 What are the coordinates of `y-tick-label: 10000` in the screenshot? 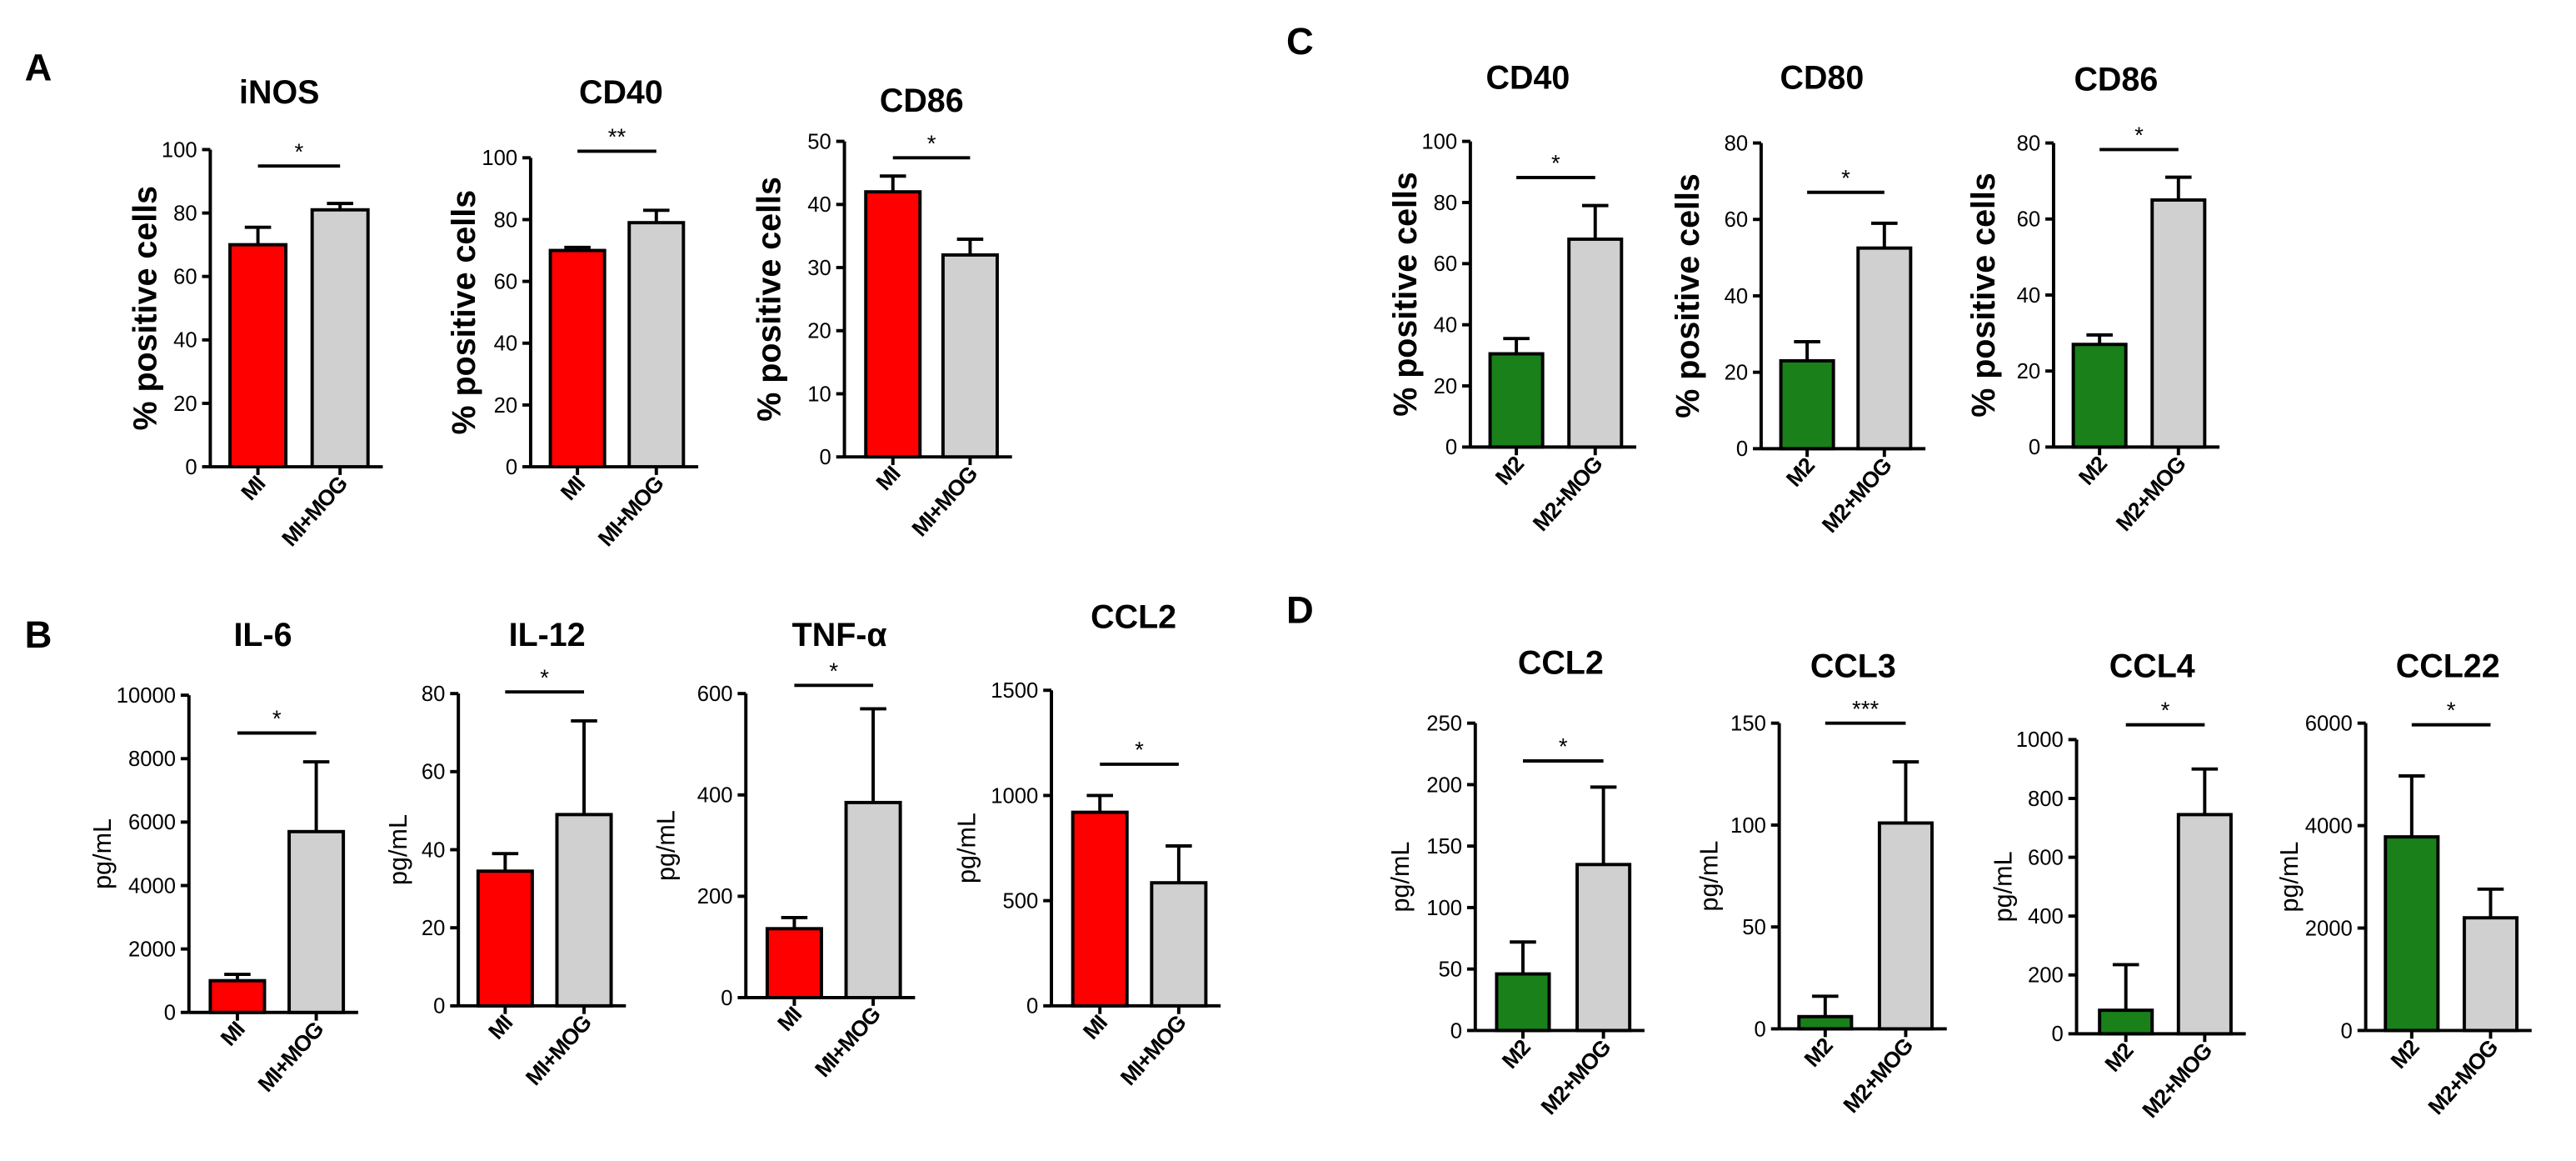 It's located at (146, 696).